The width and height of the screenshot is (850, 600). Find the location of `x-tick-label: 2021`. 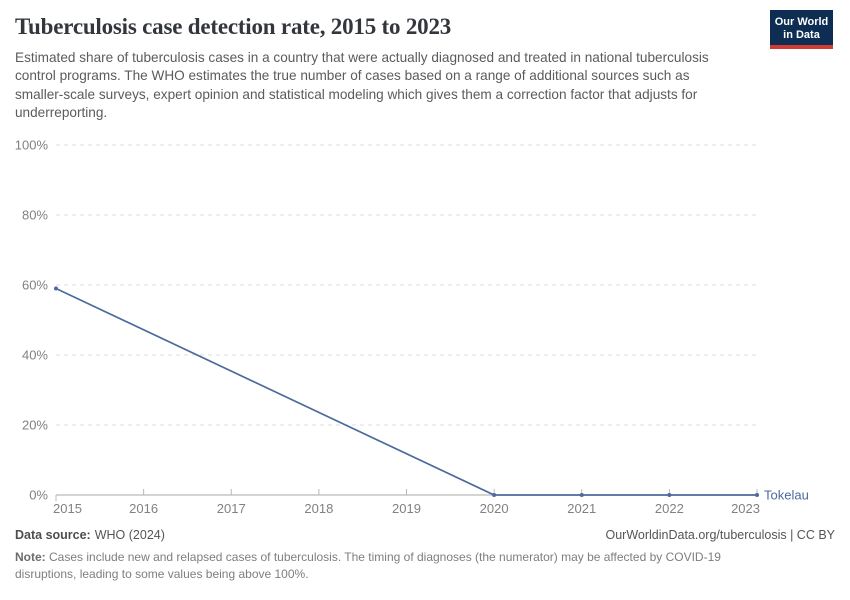

x-tick-label: 2021 is located at coordinates (581, 508).